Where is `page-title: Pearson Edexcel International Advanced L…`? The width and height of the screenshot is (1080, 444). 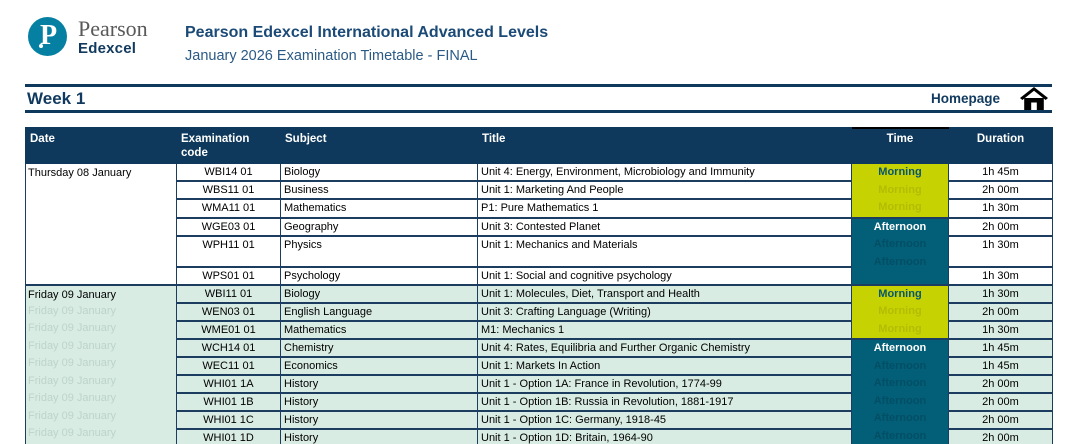 page-title: Pearson Edexcel International Advanced L… is located at coordinates (367, 32).